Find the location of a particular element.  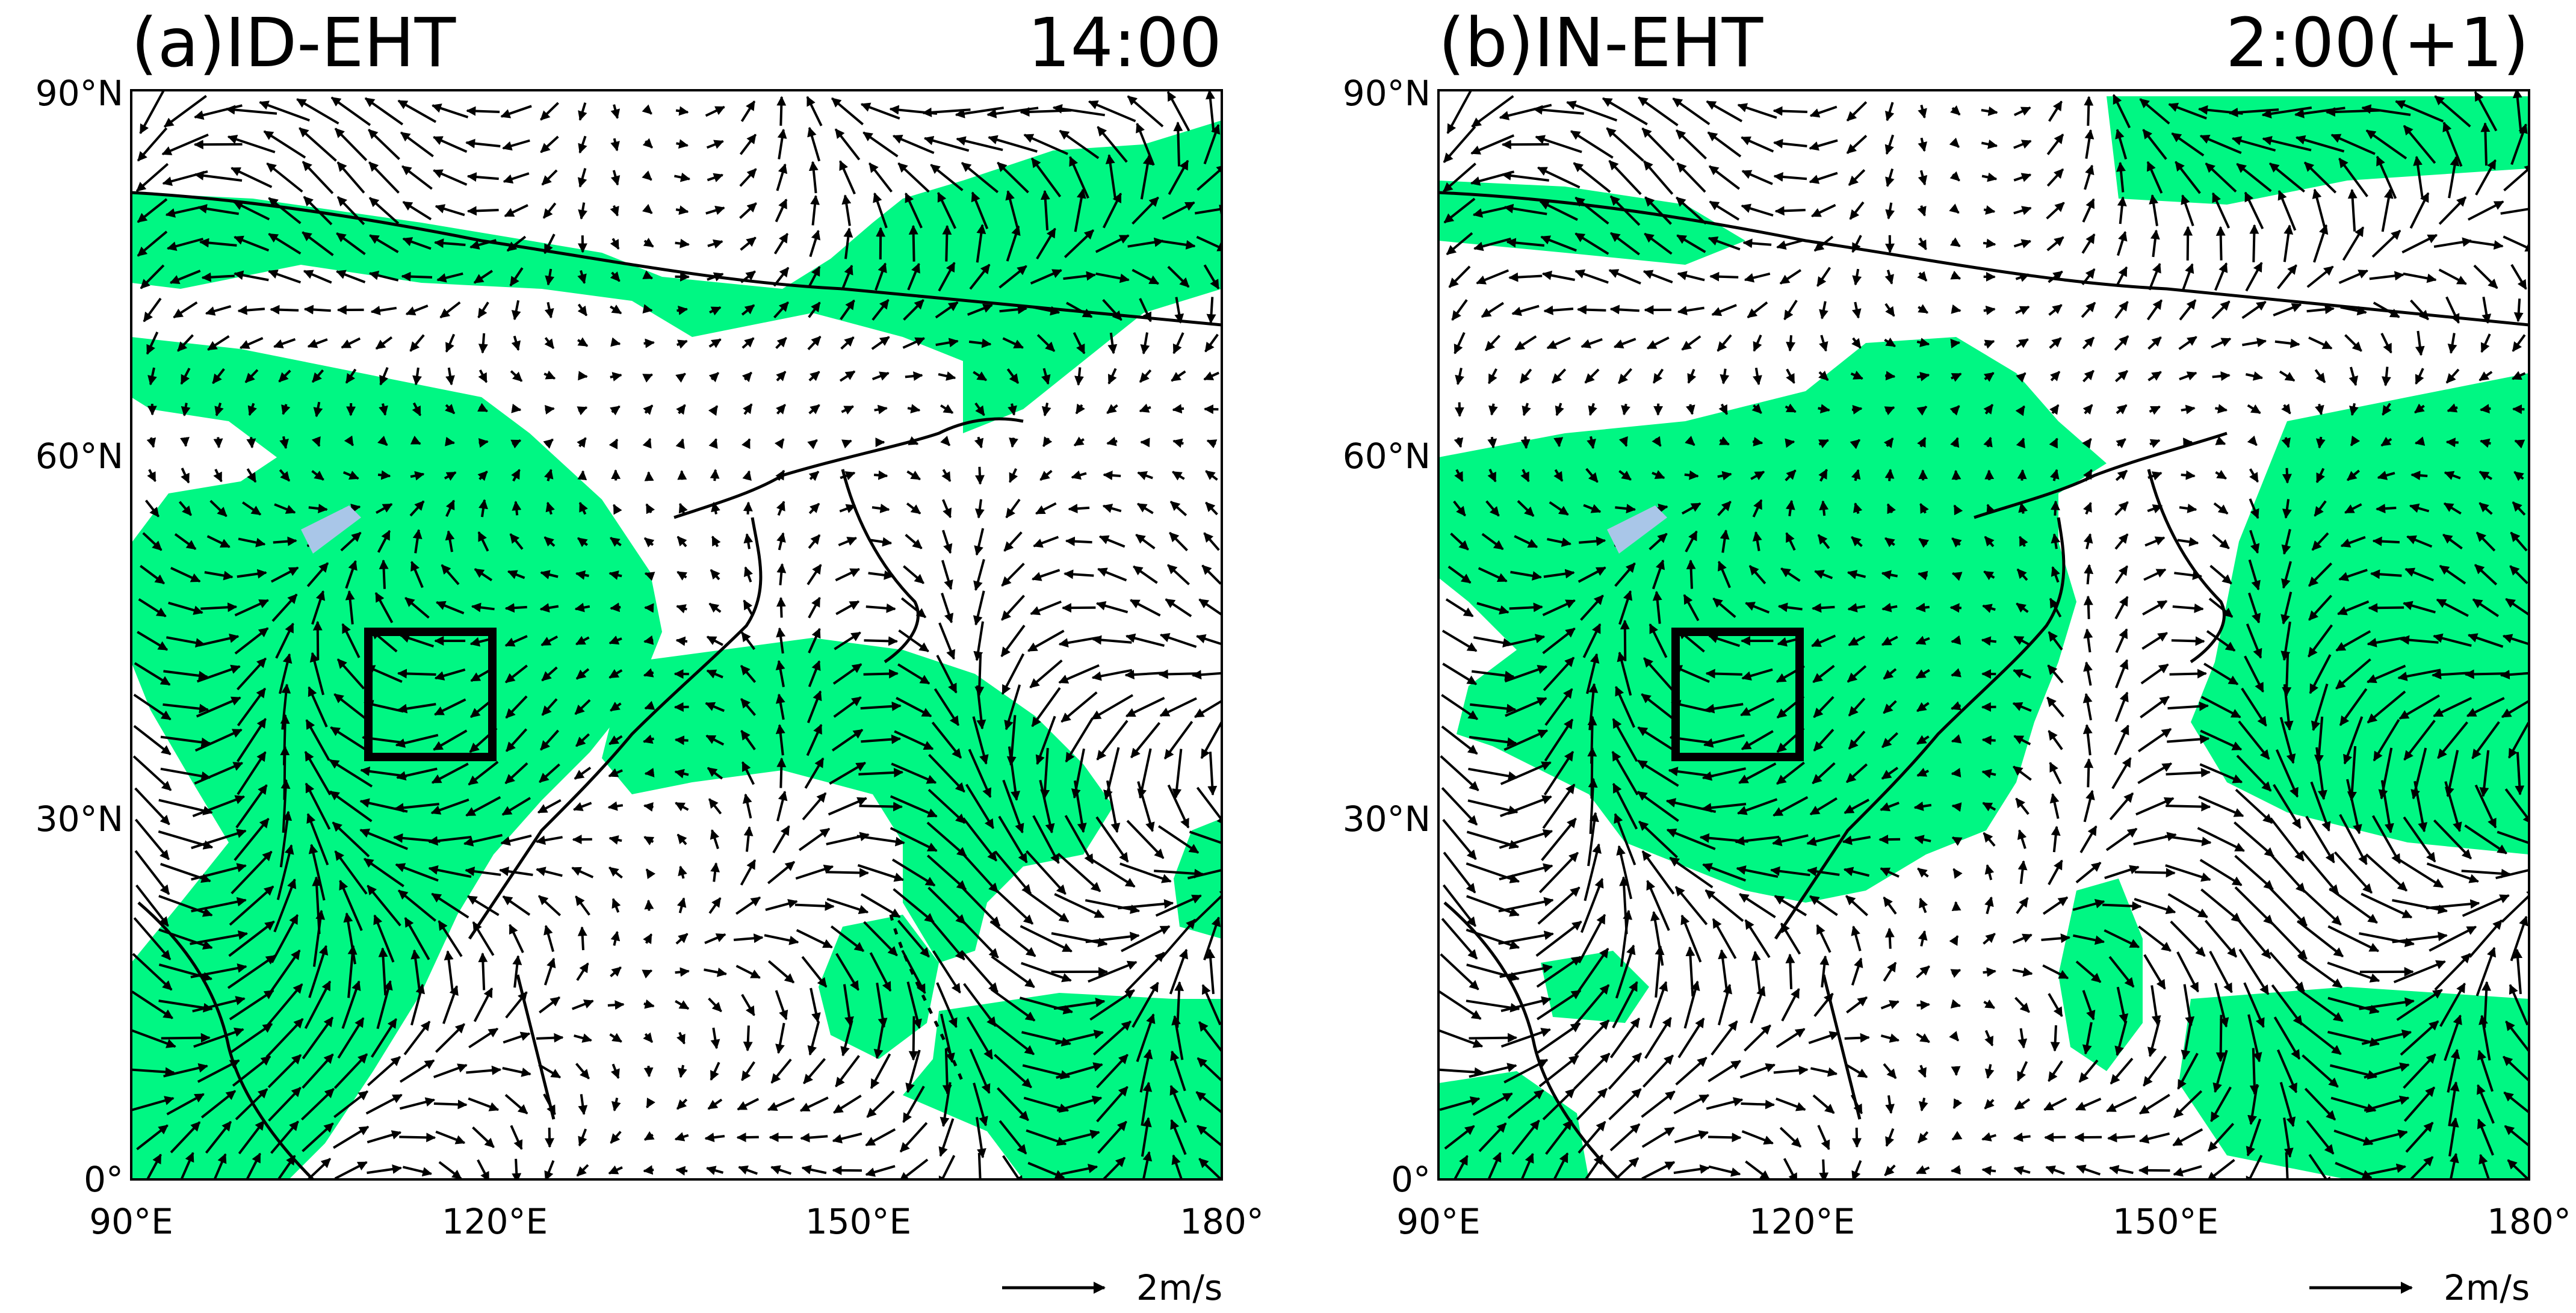

panel-a-xtick-90e: 90°E is located at coordinates (131, 1221).